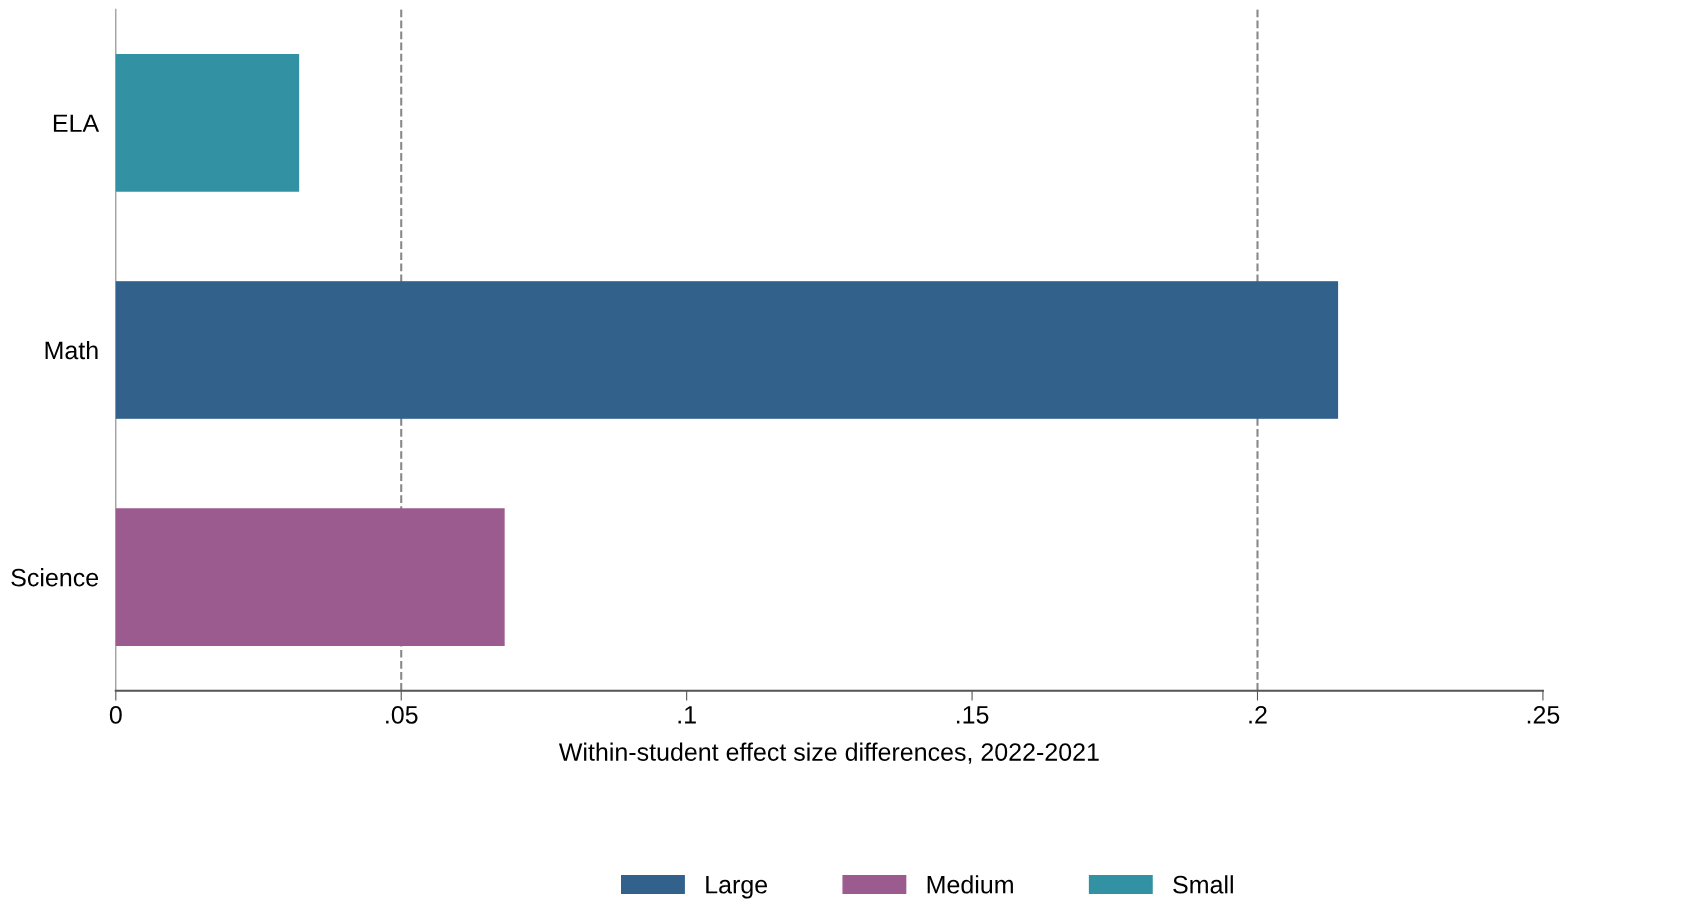  I want to click on y-tick-label: ELA, so click(76, 123).